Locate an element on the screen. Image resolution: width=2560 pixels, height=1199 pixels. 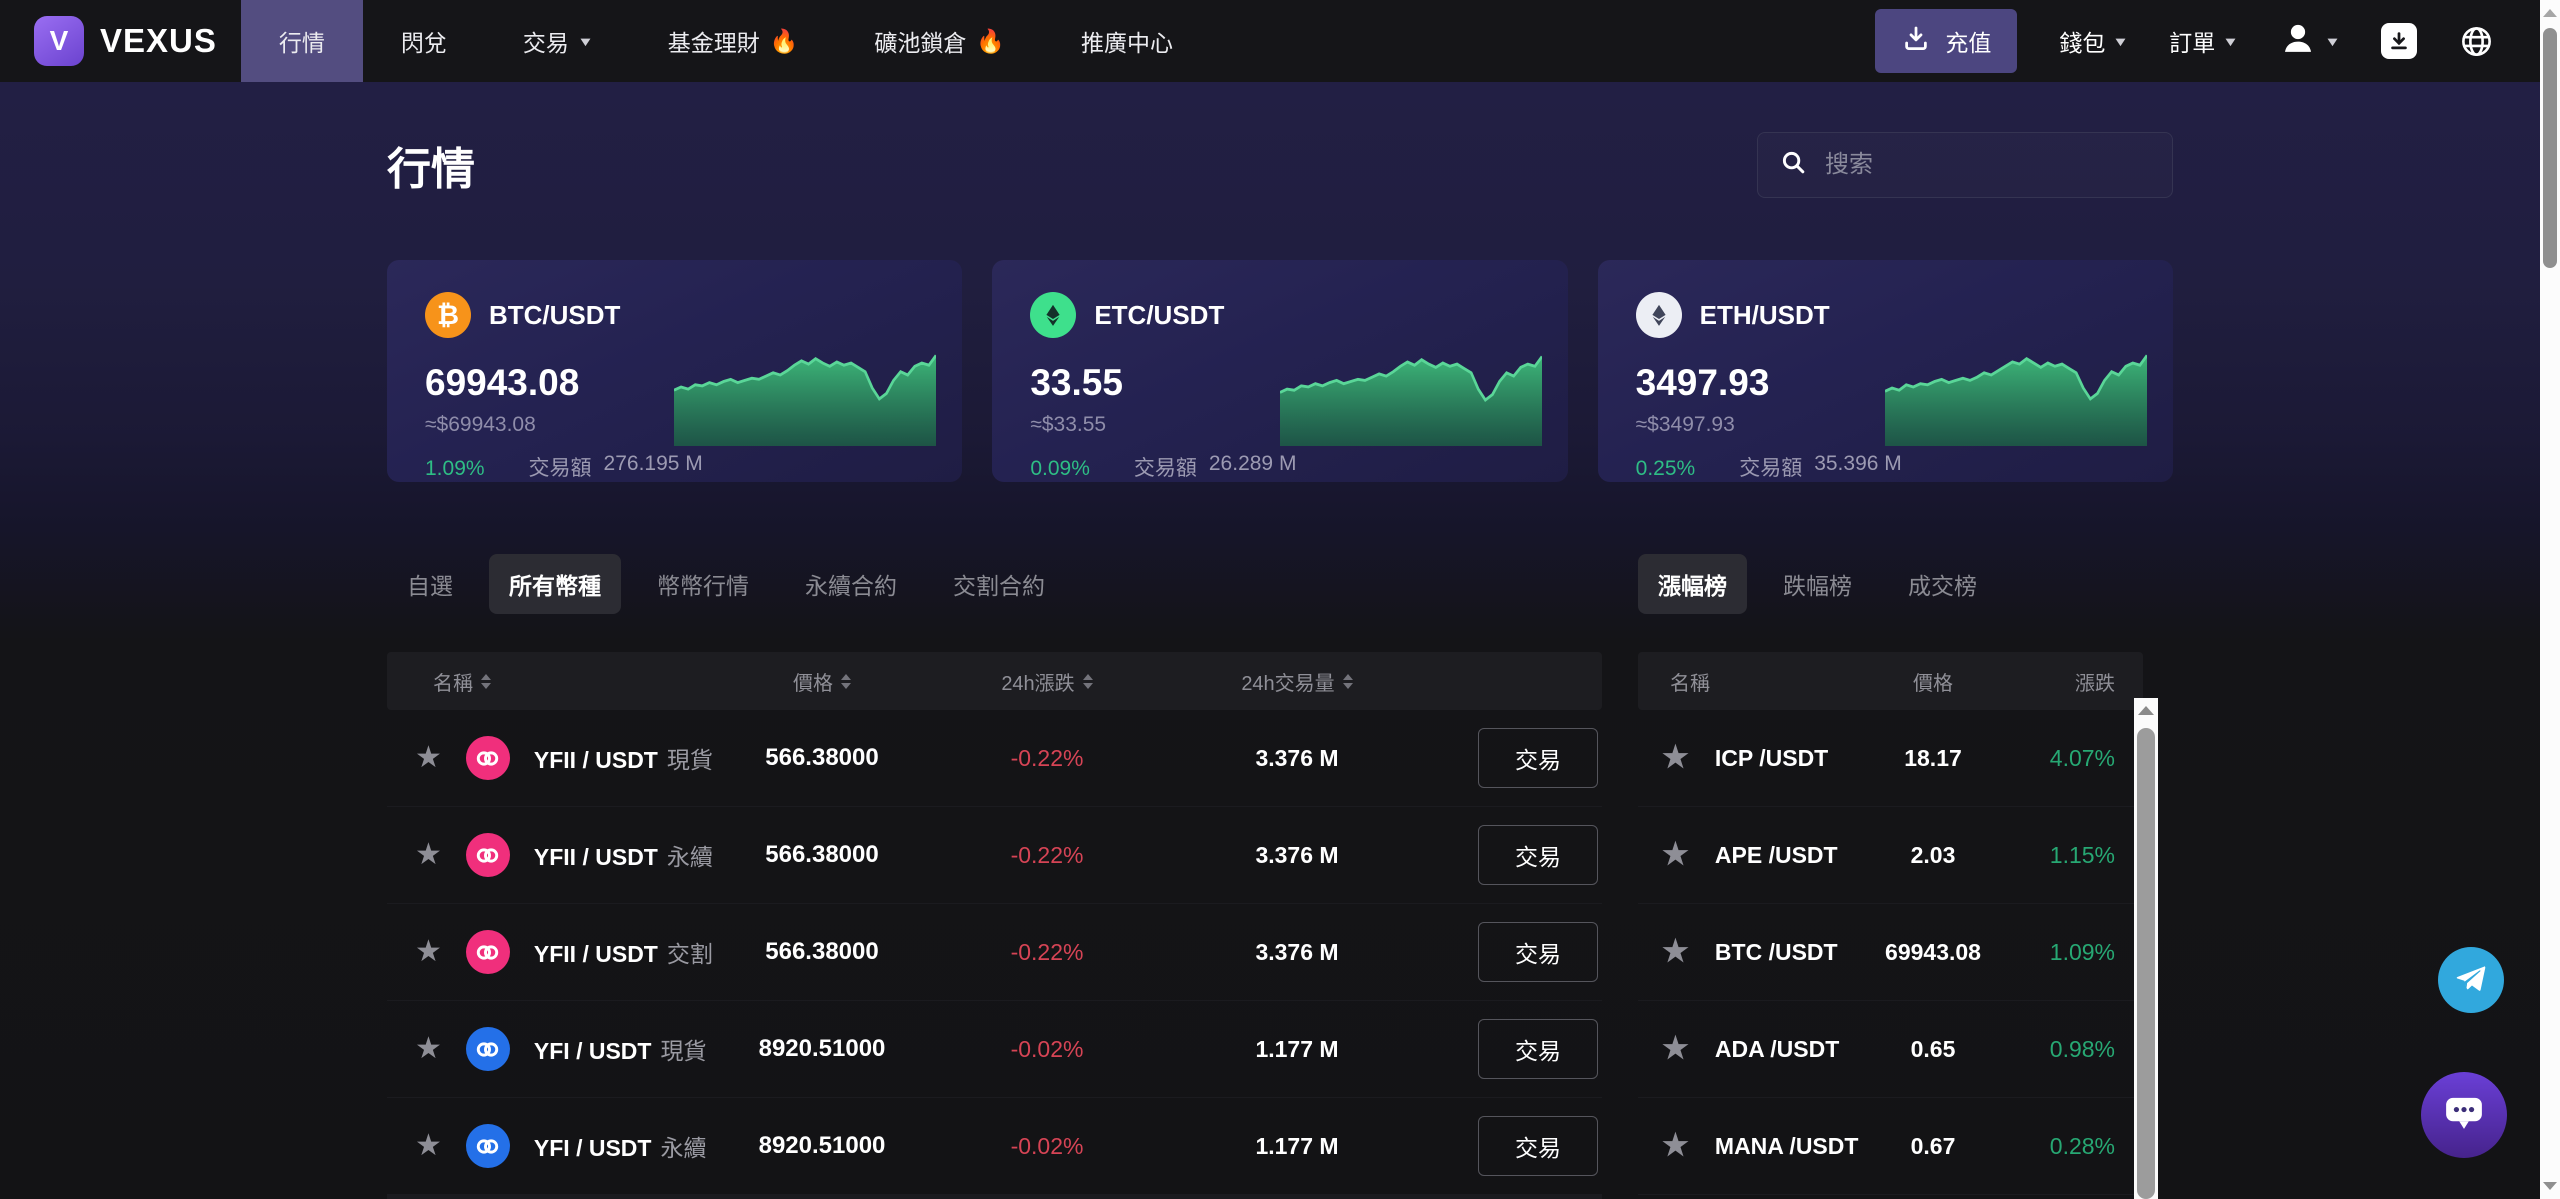
pair-price: 3497.93 is located at coordinates (1702, 382).